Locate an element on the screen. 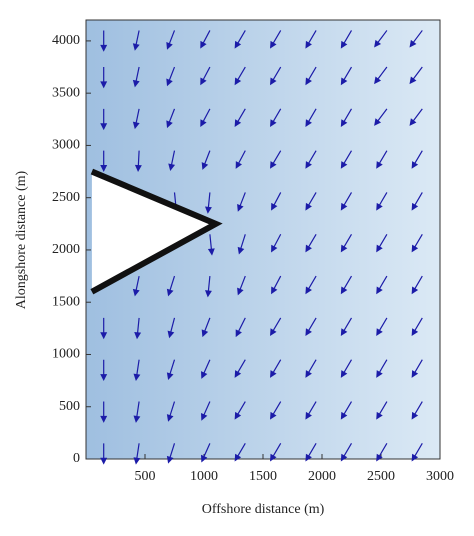 This screenshot has width=474, height=536. y-tick-label: 500 is located at coordinates (69, 406).